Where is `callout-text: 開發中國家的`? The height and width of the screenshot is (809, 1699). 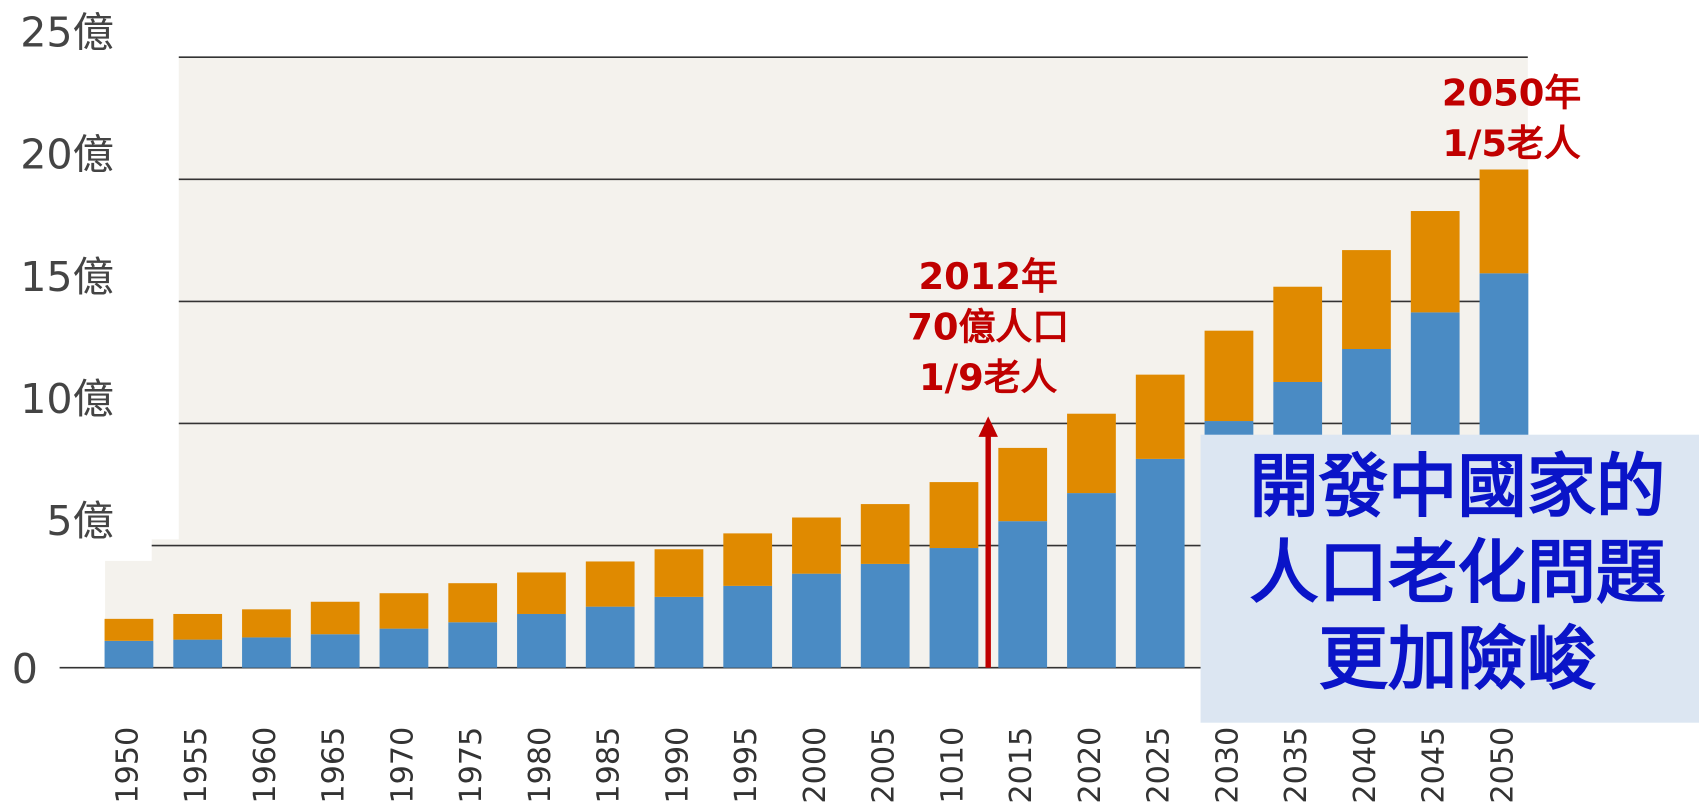 callout-text: 開發中國家的 is located at coordinates (1457, 487).